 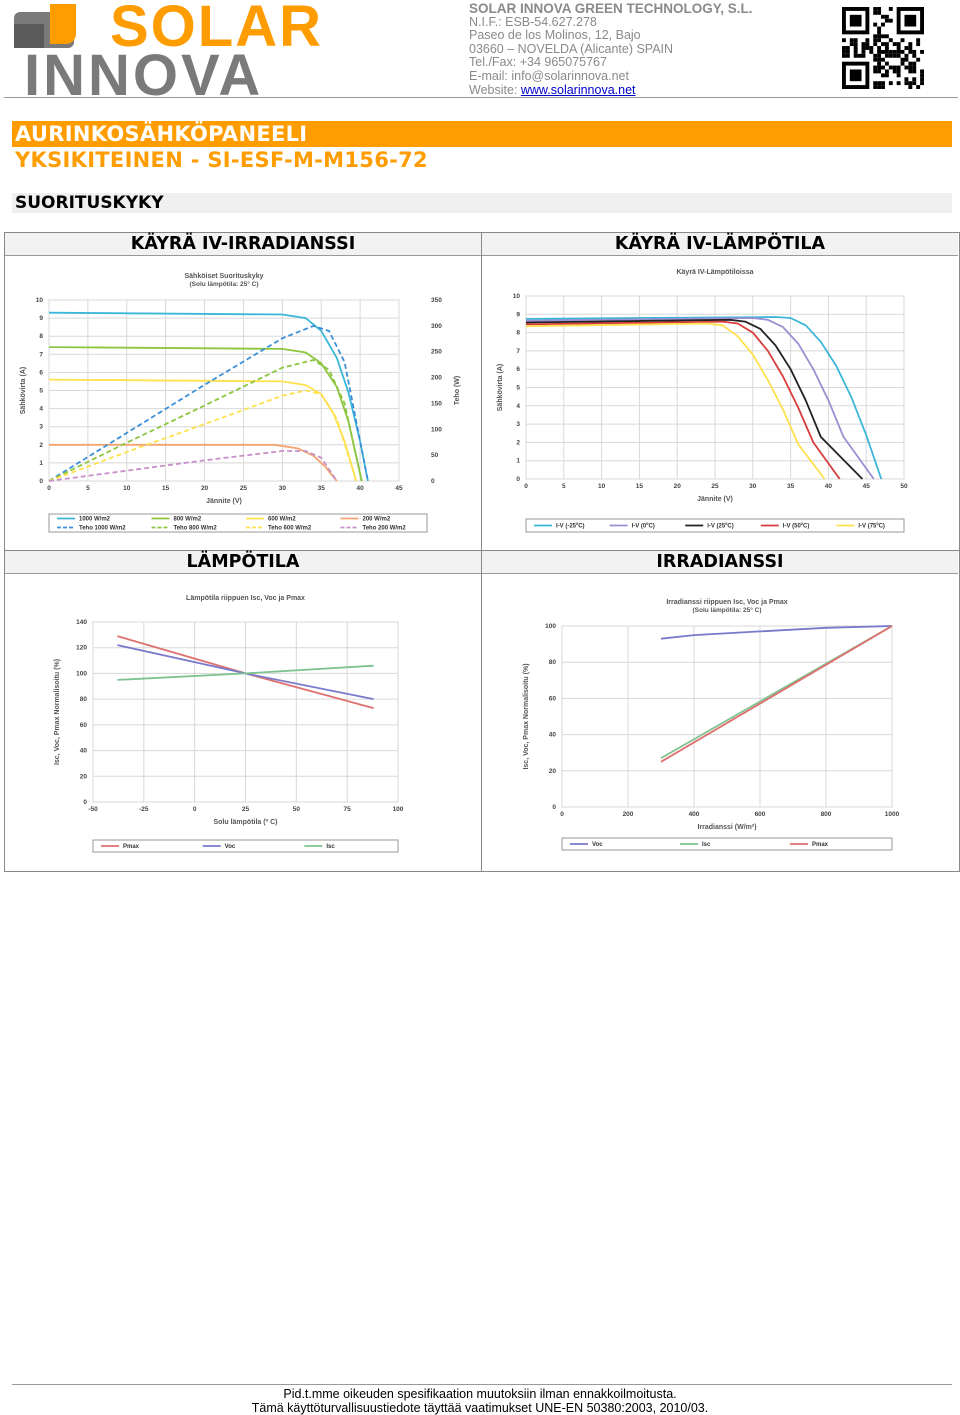 What do you see at coordinates (238, 523) in the screenshot?
I see `legend-box` at bounding box center [238, 523].